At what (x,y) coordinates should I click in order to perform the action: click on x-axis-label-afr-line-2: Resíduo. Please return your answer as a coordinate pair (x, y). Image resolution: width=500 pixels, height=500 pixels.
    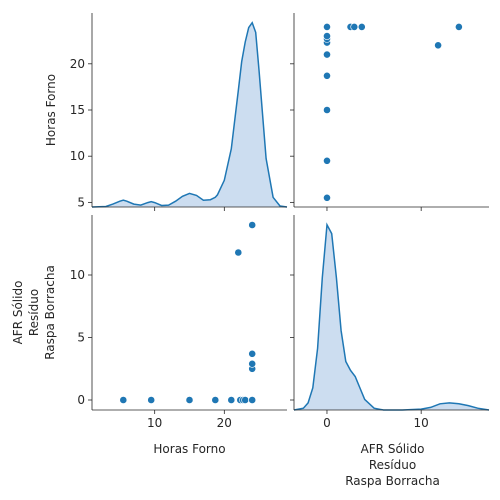
    Looking at the image, I should click on (392, 465).